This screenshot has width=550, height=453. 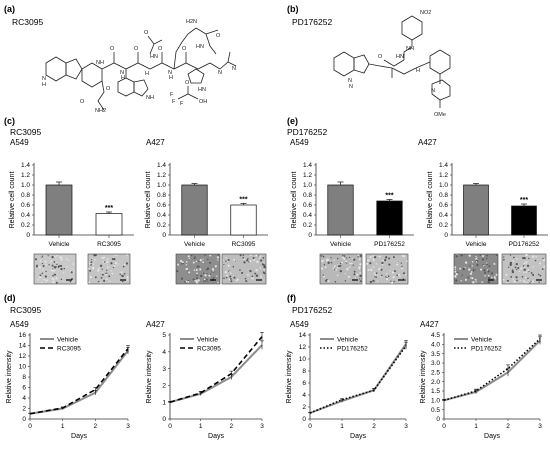 What do you see at coordinates (243, 220) in the screenshot?
I see `bar` at bounding box center [243, 220].